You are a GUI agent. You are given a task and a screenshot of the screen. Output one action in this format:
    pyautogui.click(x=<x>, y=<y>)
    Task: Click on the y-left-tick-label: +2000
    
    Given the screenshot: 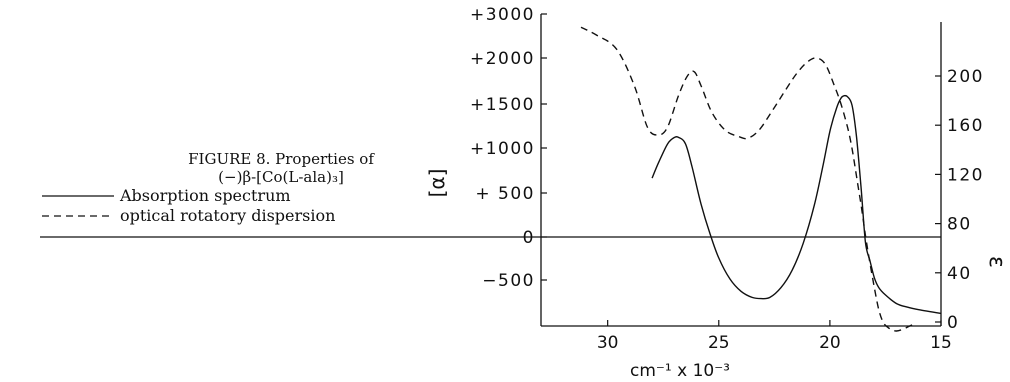 What is the action you would take?
    pyautogui.click(x=502, y=59)
    